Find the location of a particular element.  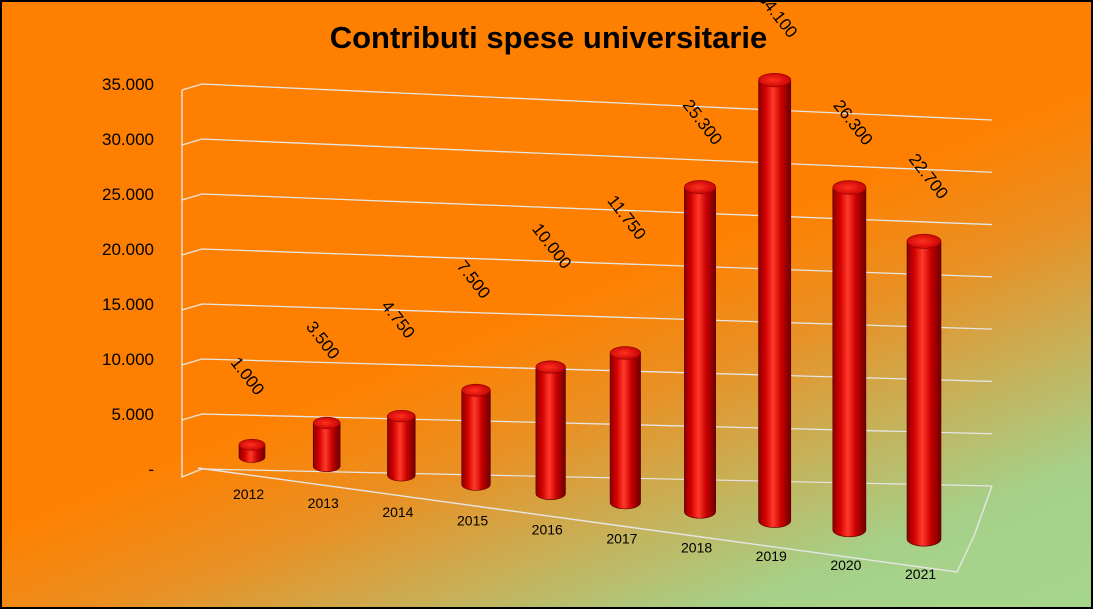

y-tick-label: - is located at coordinates (151, 469).